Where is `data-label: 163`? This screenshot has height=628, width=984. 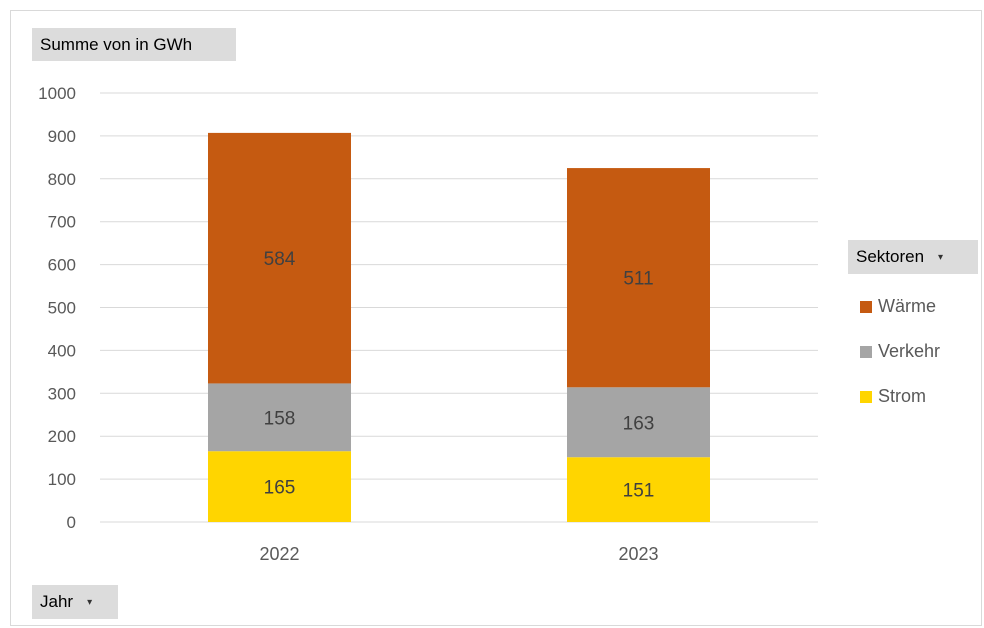
data-label: 163 is located at coordinates (639, 423).